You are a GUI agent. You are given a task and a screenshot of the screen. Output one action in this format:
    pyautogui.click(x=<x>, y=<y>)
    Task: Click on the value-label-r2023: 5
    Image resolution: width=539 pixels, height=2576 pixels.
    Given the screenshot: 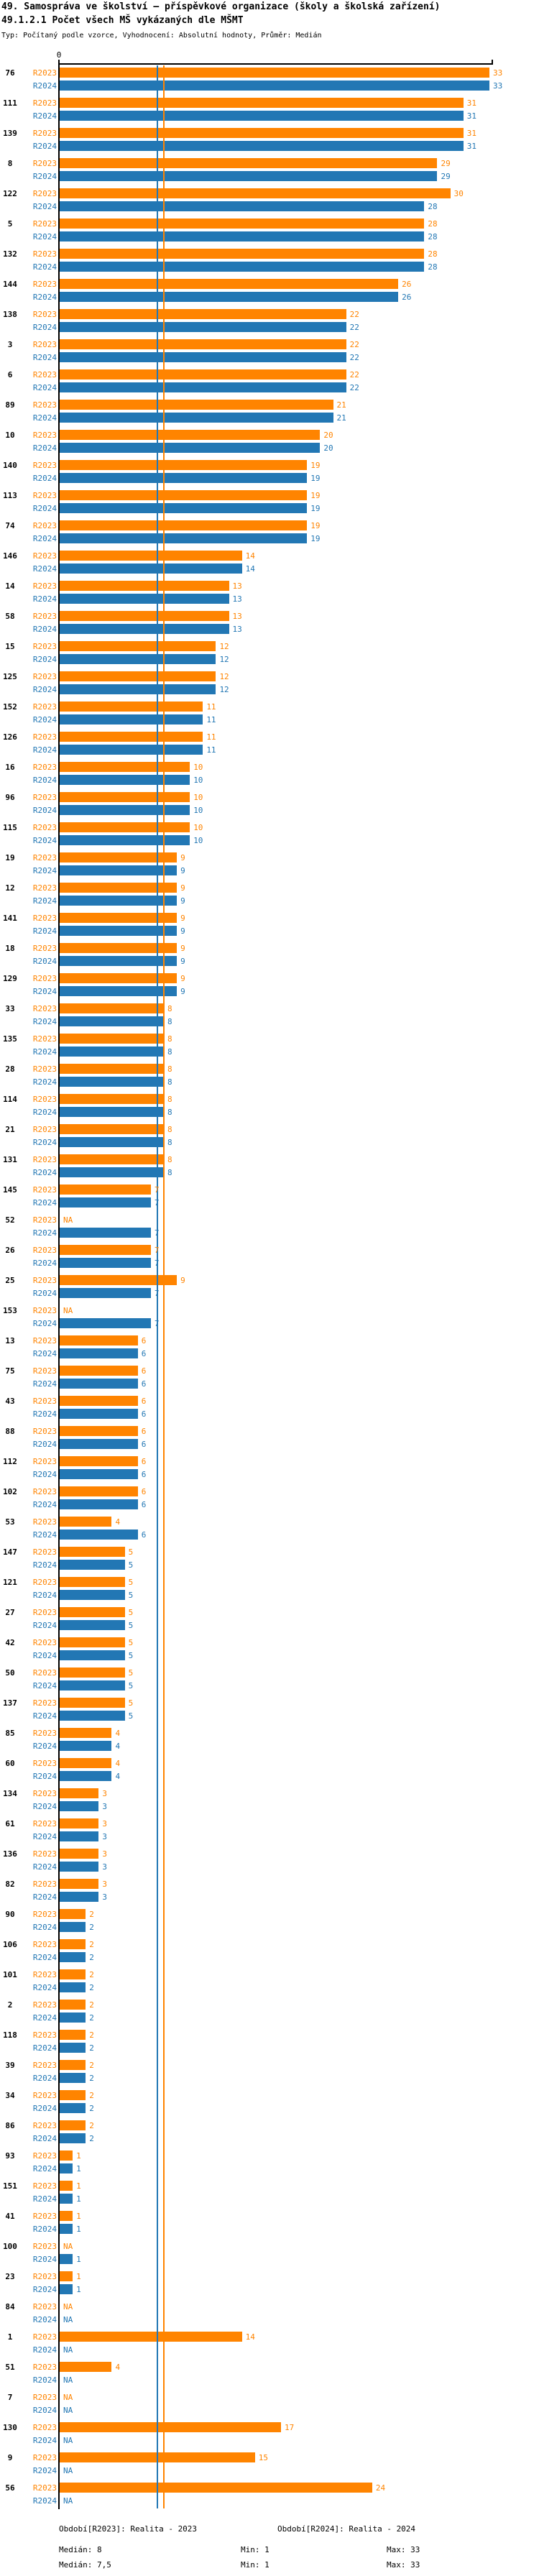 What is the action you would take?
    pyautogui.click(x=131, y=1673)
    